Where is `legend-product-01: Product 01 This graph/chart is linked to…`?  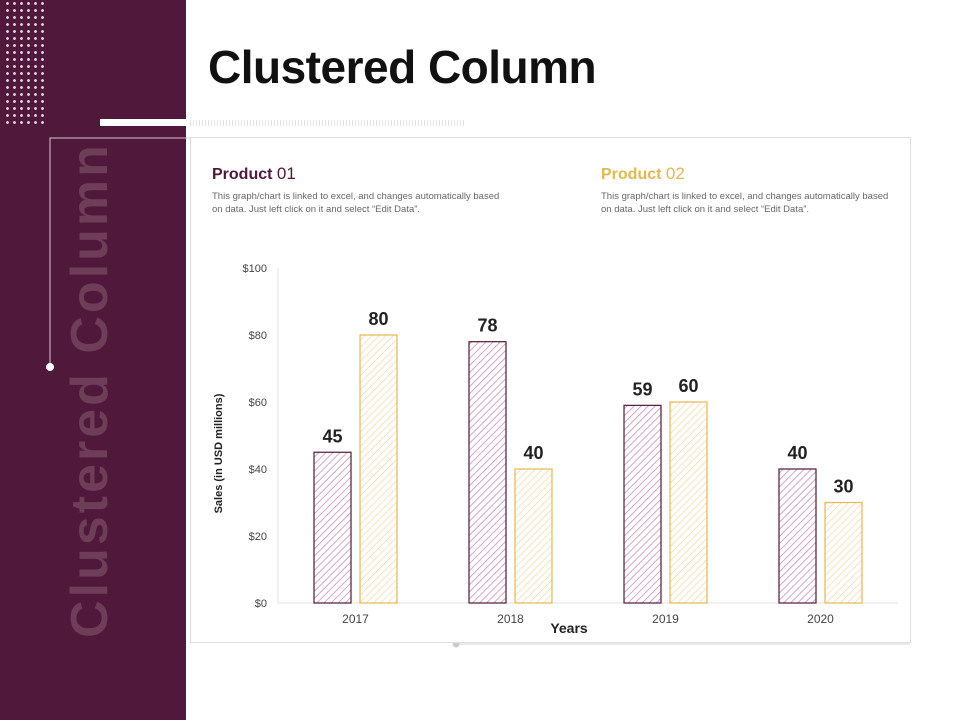 legend-product-01: Product 01 This graph/chart is linked to… is located at coordinates (362, 190).